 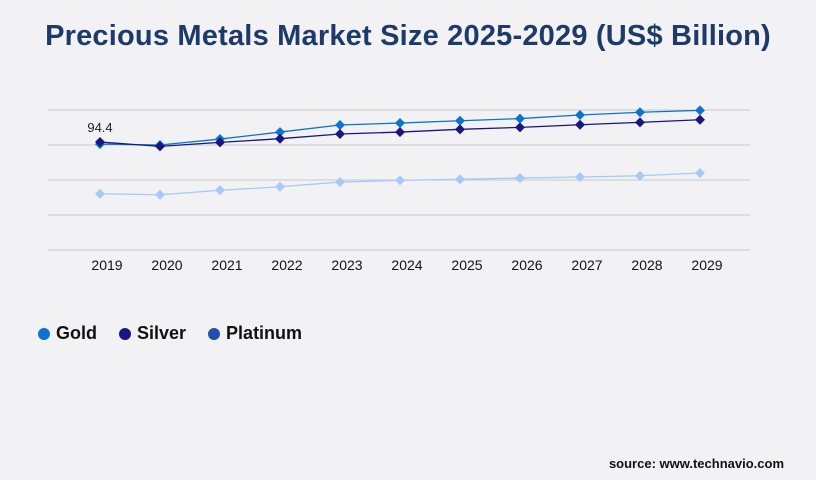 What do you see at coordinates (99, 127) in the screenshot?
I see `data-label: 94.4` at bounding box center [99, 127].